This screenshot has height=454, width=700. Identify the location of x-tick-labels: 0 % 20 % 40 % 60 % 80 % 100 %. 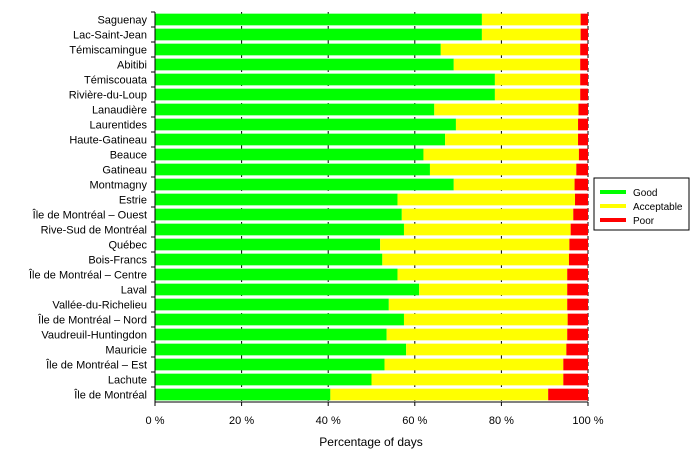
(375, 414).